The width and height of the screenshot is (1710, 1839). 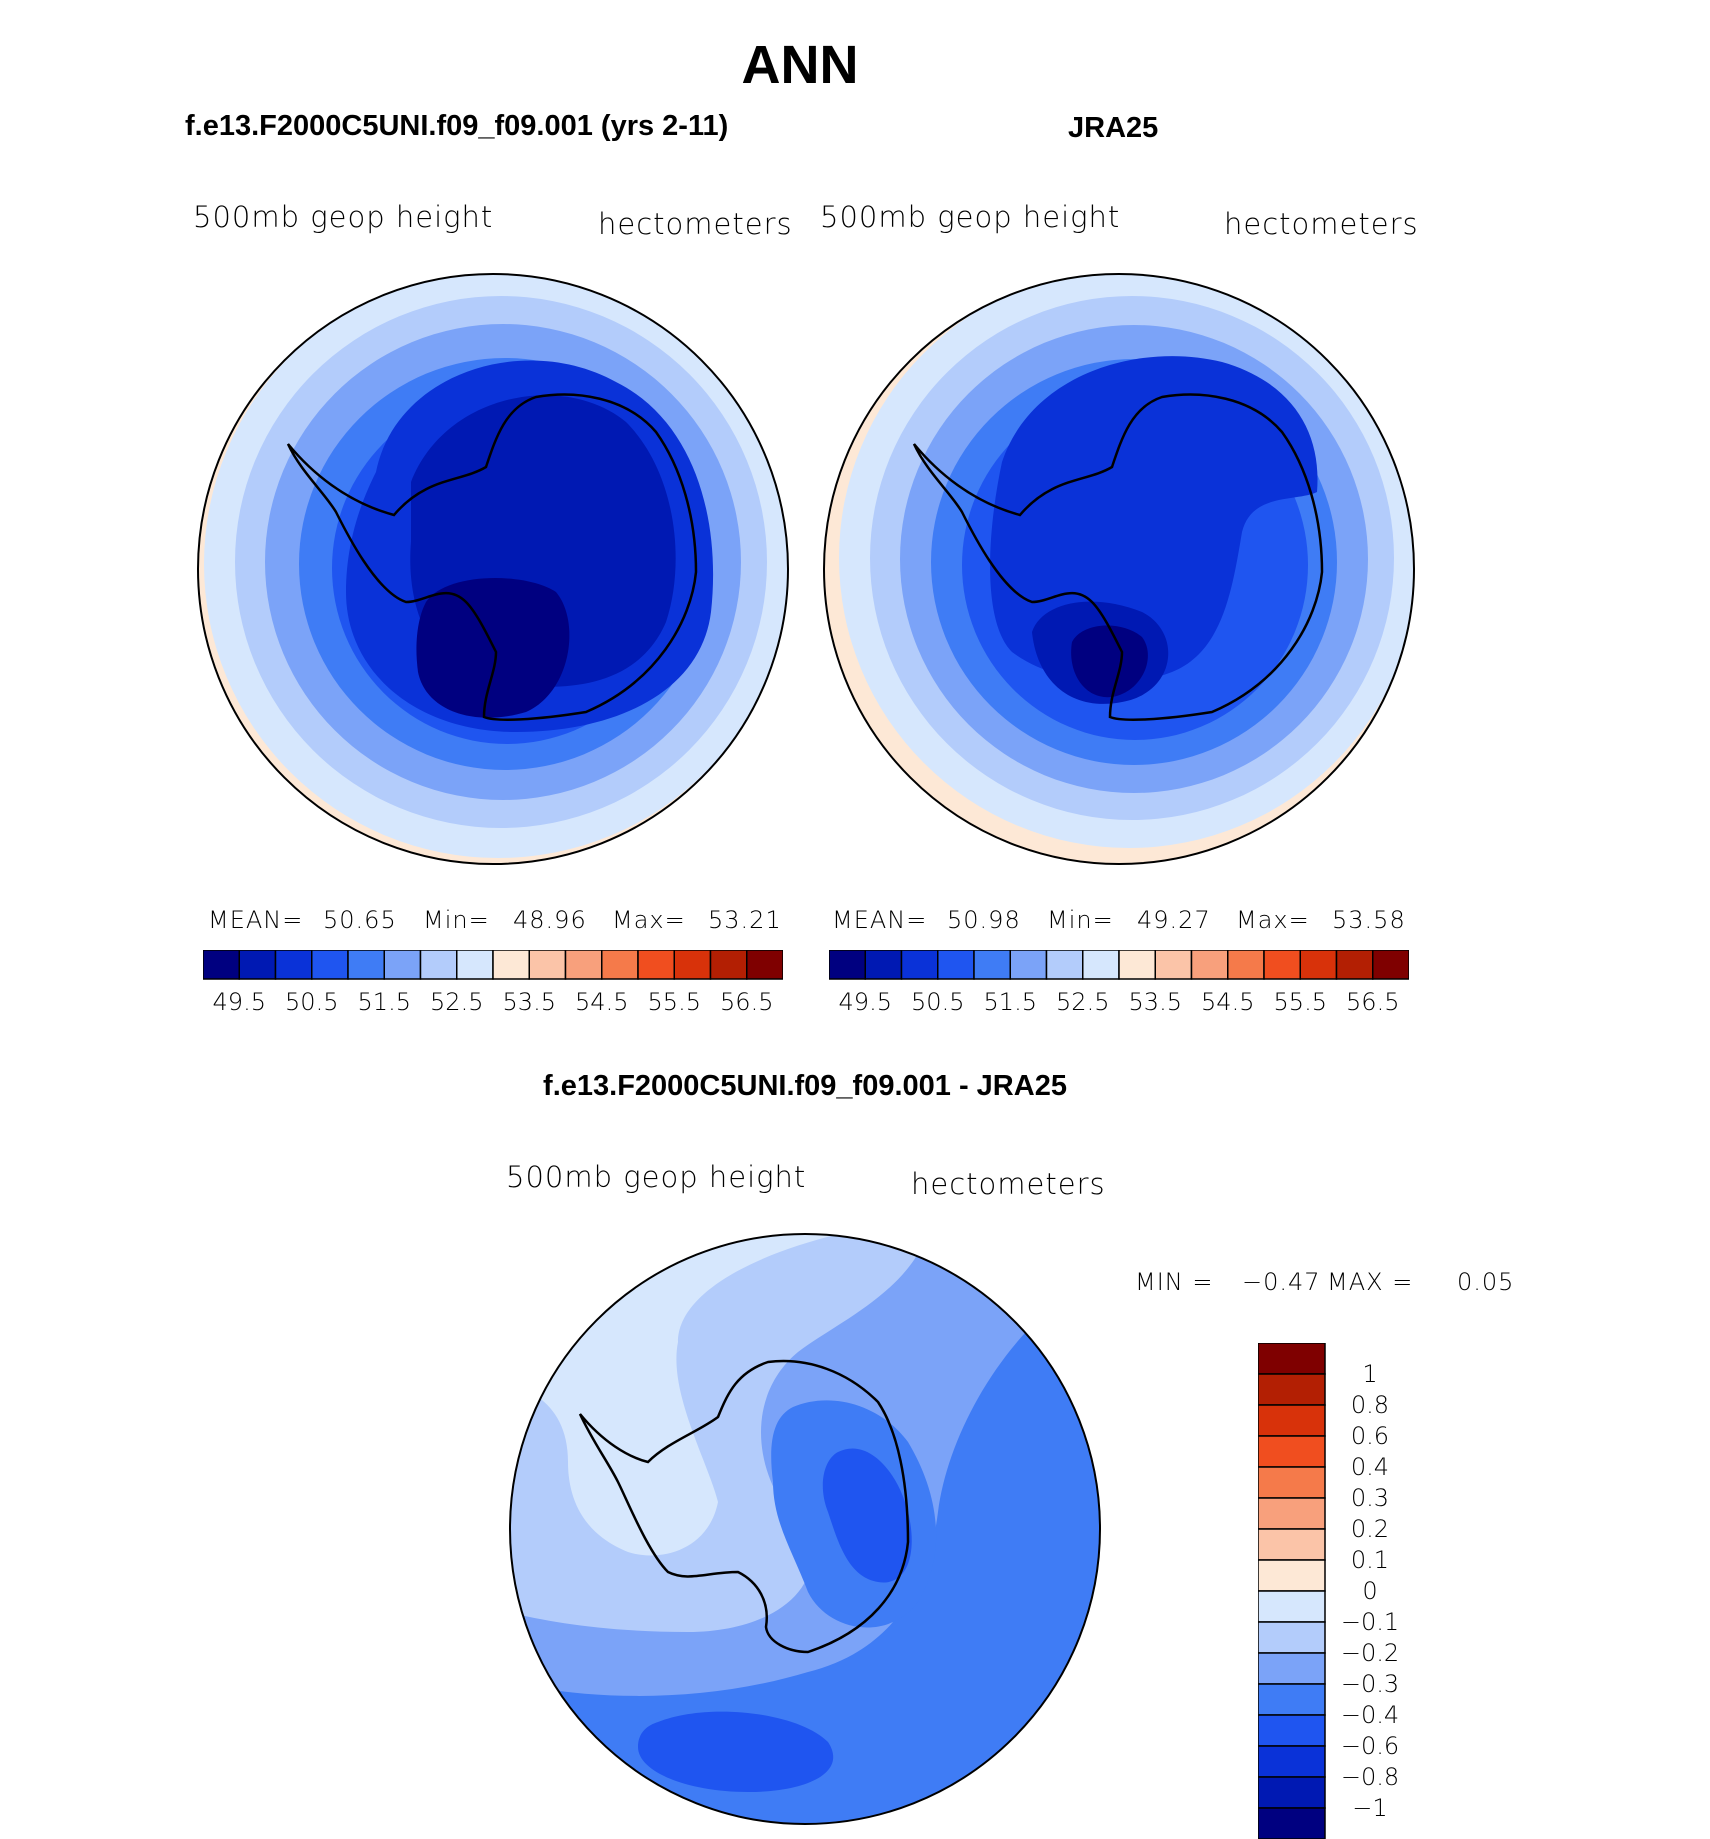 What do you see at coordinates (656, 1177) in the screenshot?
I see `panel-3-variable: 500mb geop height` at bounding box center [656, 1177].